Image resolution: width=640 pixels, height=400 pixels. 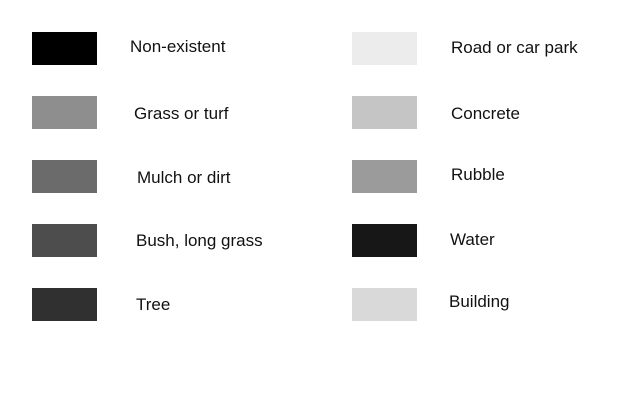 I want to click on swatch-rubble, so click(x=384, y=176).